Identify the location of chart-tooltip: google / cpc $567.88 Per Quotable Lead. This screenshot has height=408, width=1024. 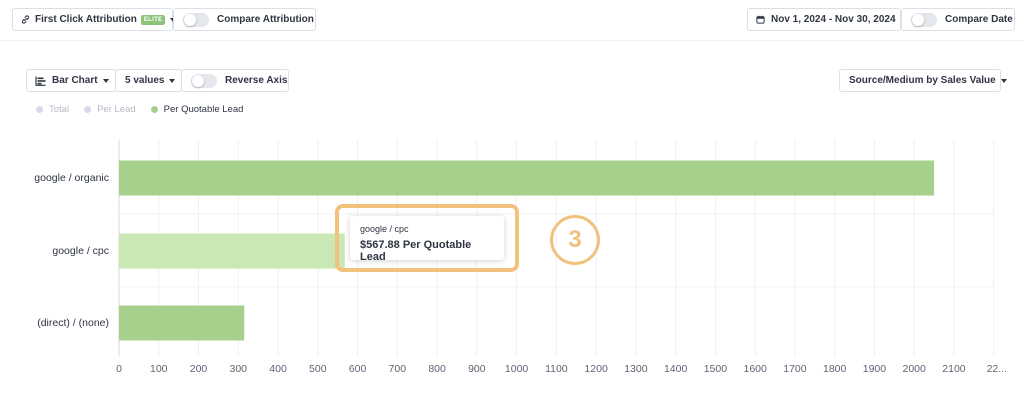
(427, 239).